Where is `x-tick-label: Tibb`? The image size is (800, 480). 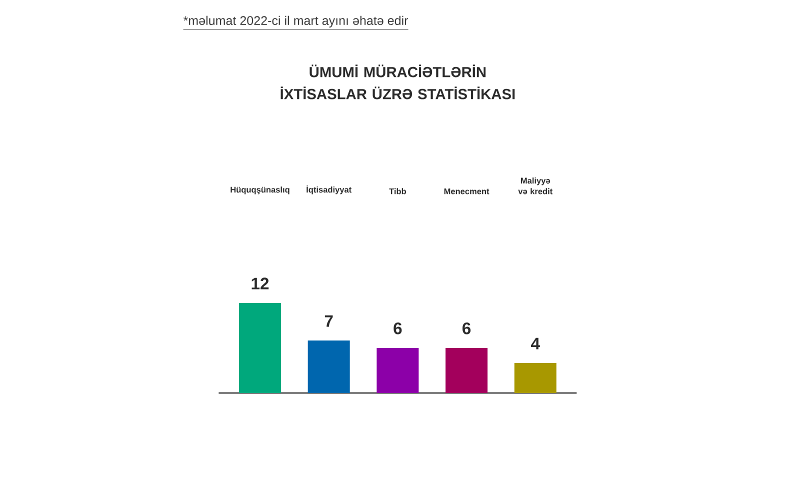
x-tick-label: Tibb is located at coordinates (397, 191).